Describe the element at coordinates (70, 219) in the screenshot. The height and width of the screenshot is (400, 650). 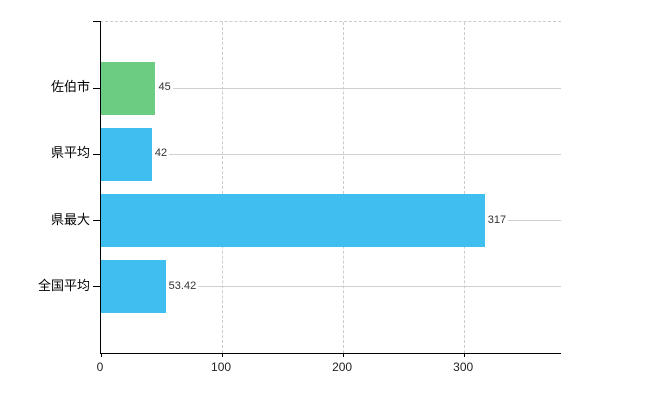
I see `category-label: 県最大` at that location.